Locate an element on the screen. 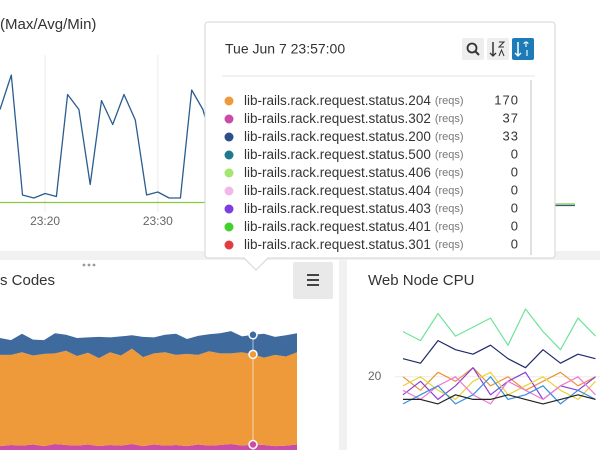  row-label: lib-rails.rack.request.status.302 (reqs) is located at coordinates (354, 118).